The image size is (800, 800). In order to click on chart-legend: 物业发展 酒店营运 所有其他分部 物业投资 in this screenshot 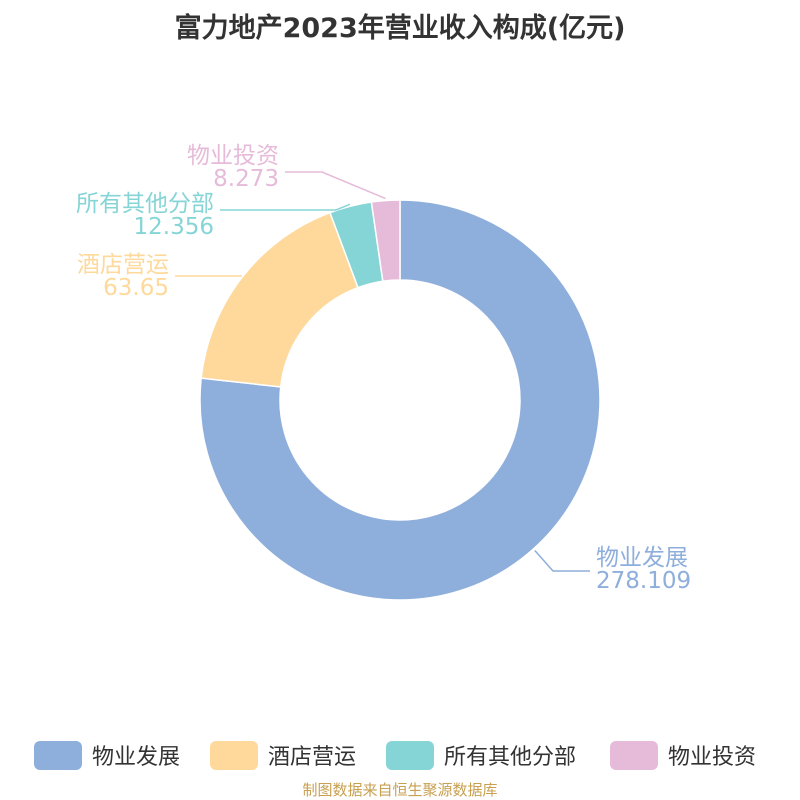, I will do `click(400, 755)`.